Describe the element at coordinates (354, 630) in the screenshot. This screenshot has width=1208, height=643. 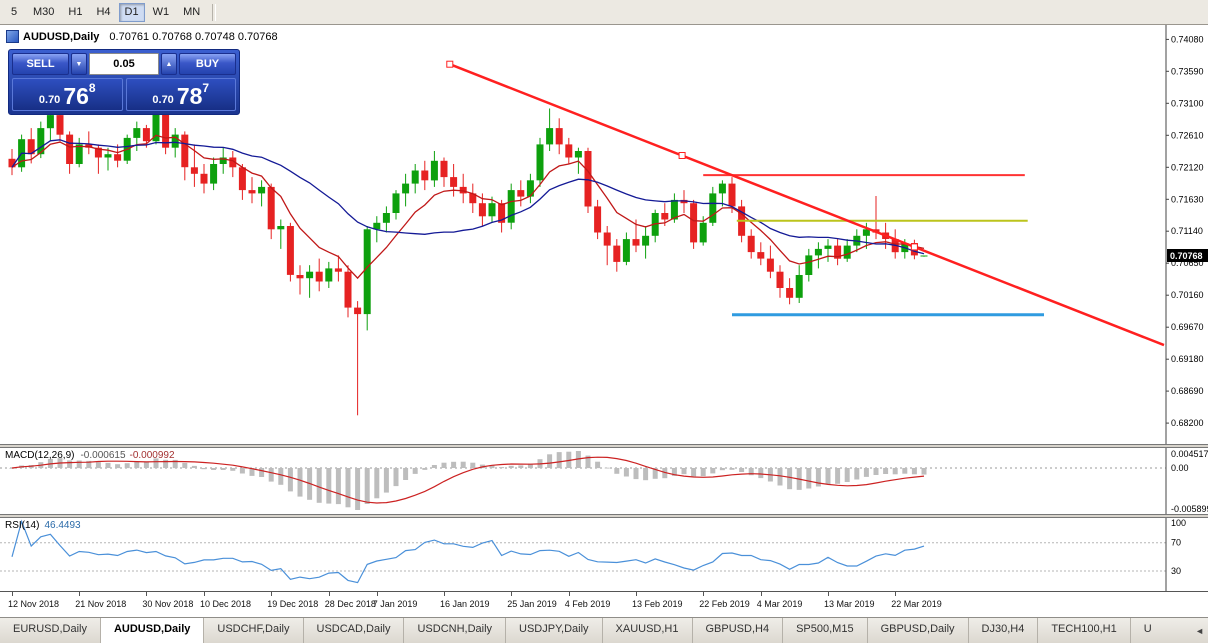
I see `chart-tab-usdcad-daily: USDCAD,Daily` at that location.